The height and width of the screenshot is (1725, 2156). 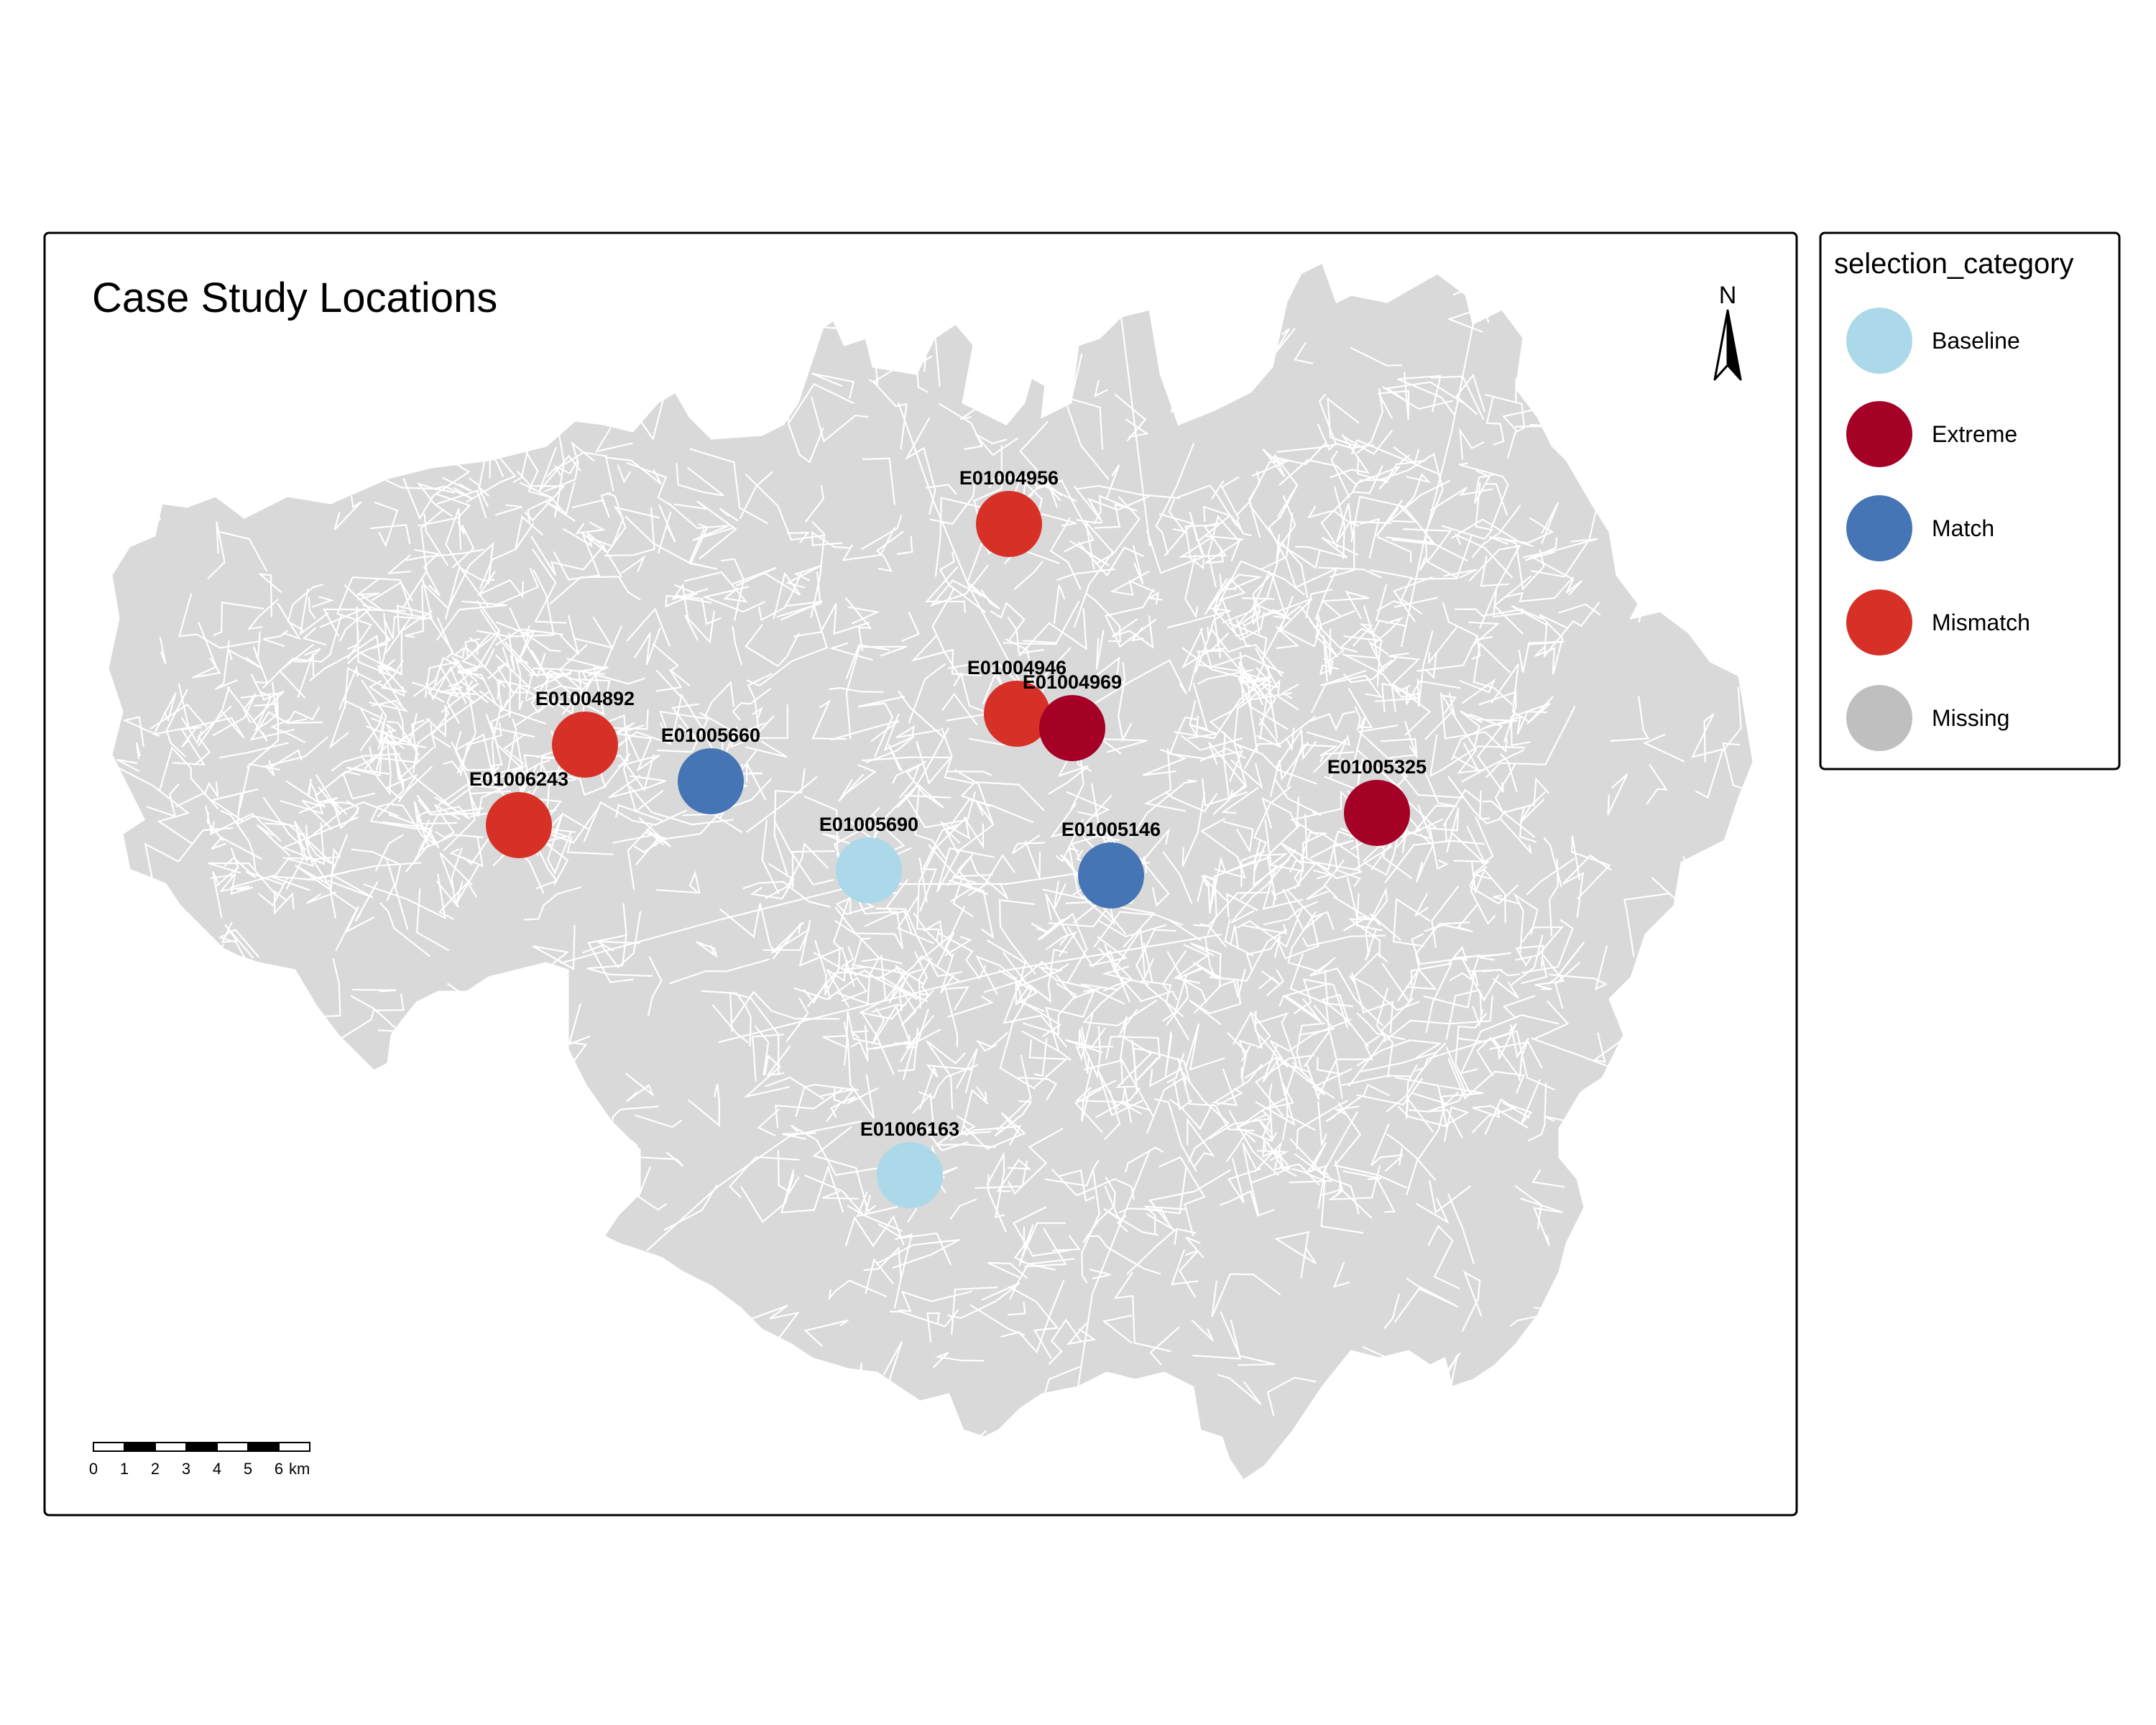 I want to click on legend-label-baseline: Baseline, so click(x=1976, y=341).